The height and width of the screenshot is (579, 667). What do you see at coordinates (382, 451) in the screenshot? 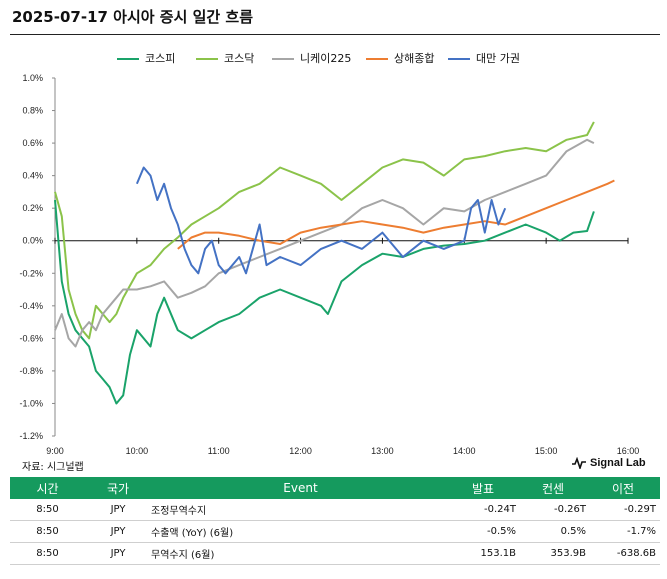
I see `x-tick-label: 13:00` at bounding box center [382, 451].